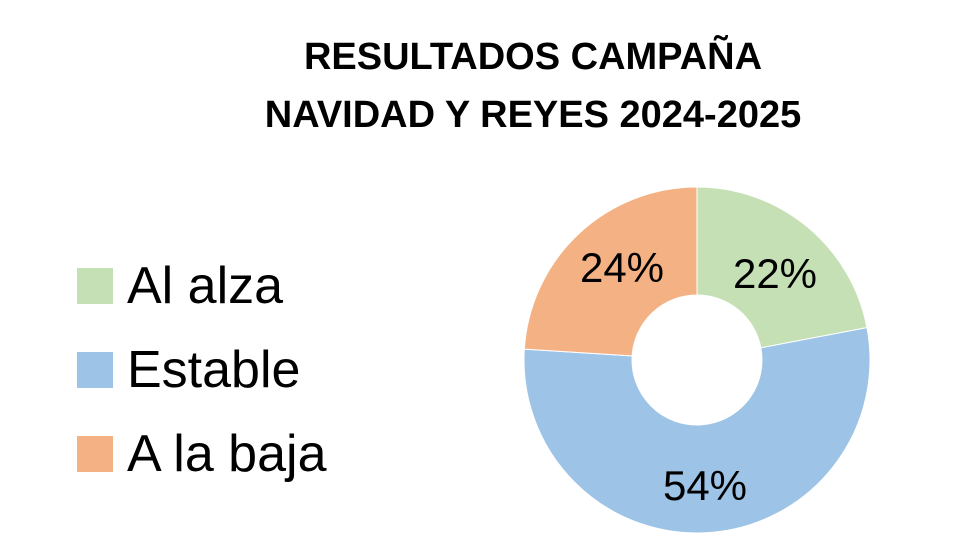 The width and height of the screenshot is (980, 560). I want to click on legend: Al alza Estable A la baja, so click(202, 370).